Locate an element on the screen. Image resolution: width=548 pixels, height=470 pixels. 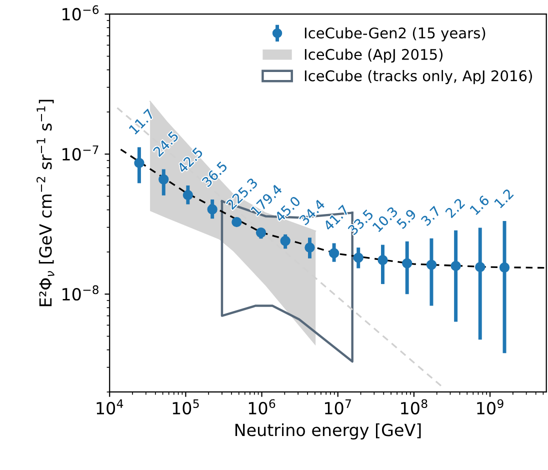
annotation: 2.2 is located at coordinates (454, 208).